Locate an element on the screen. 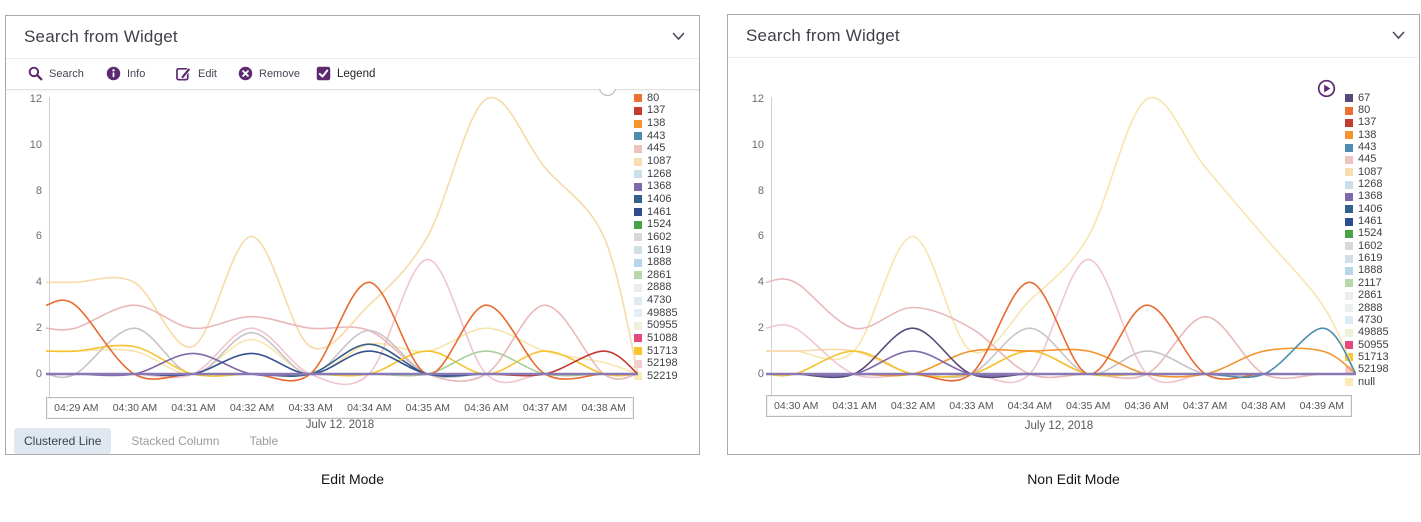 The width and height of the screenshot is (1421, 522). legend-label: 137 is located at coordinates (656, 110).